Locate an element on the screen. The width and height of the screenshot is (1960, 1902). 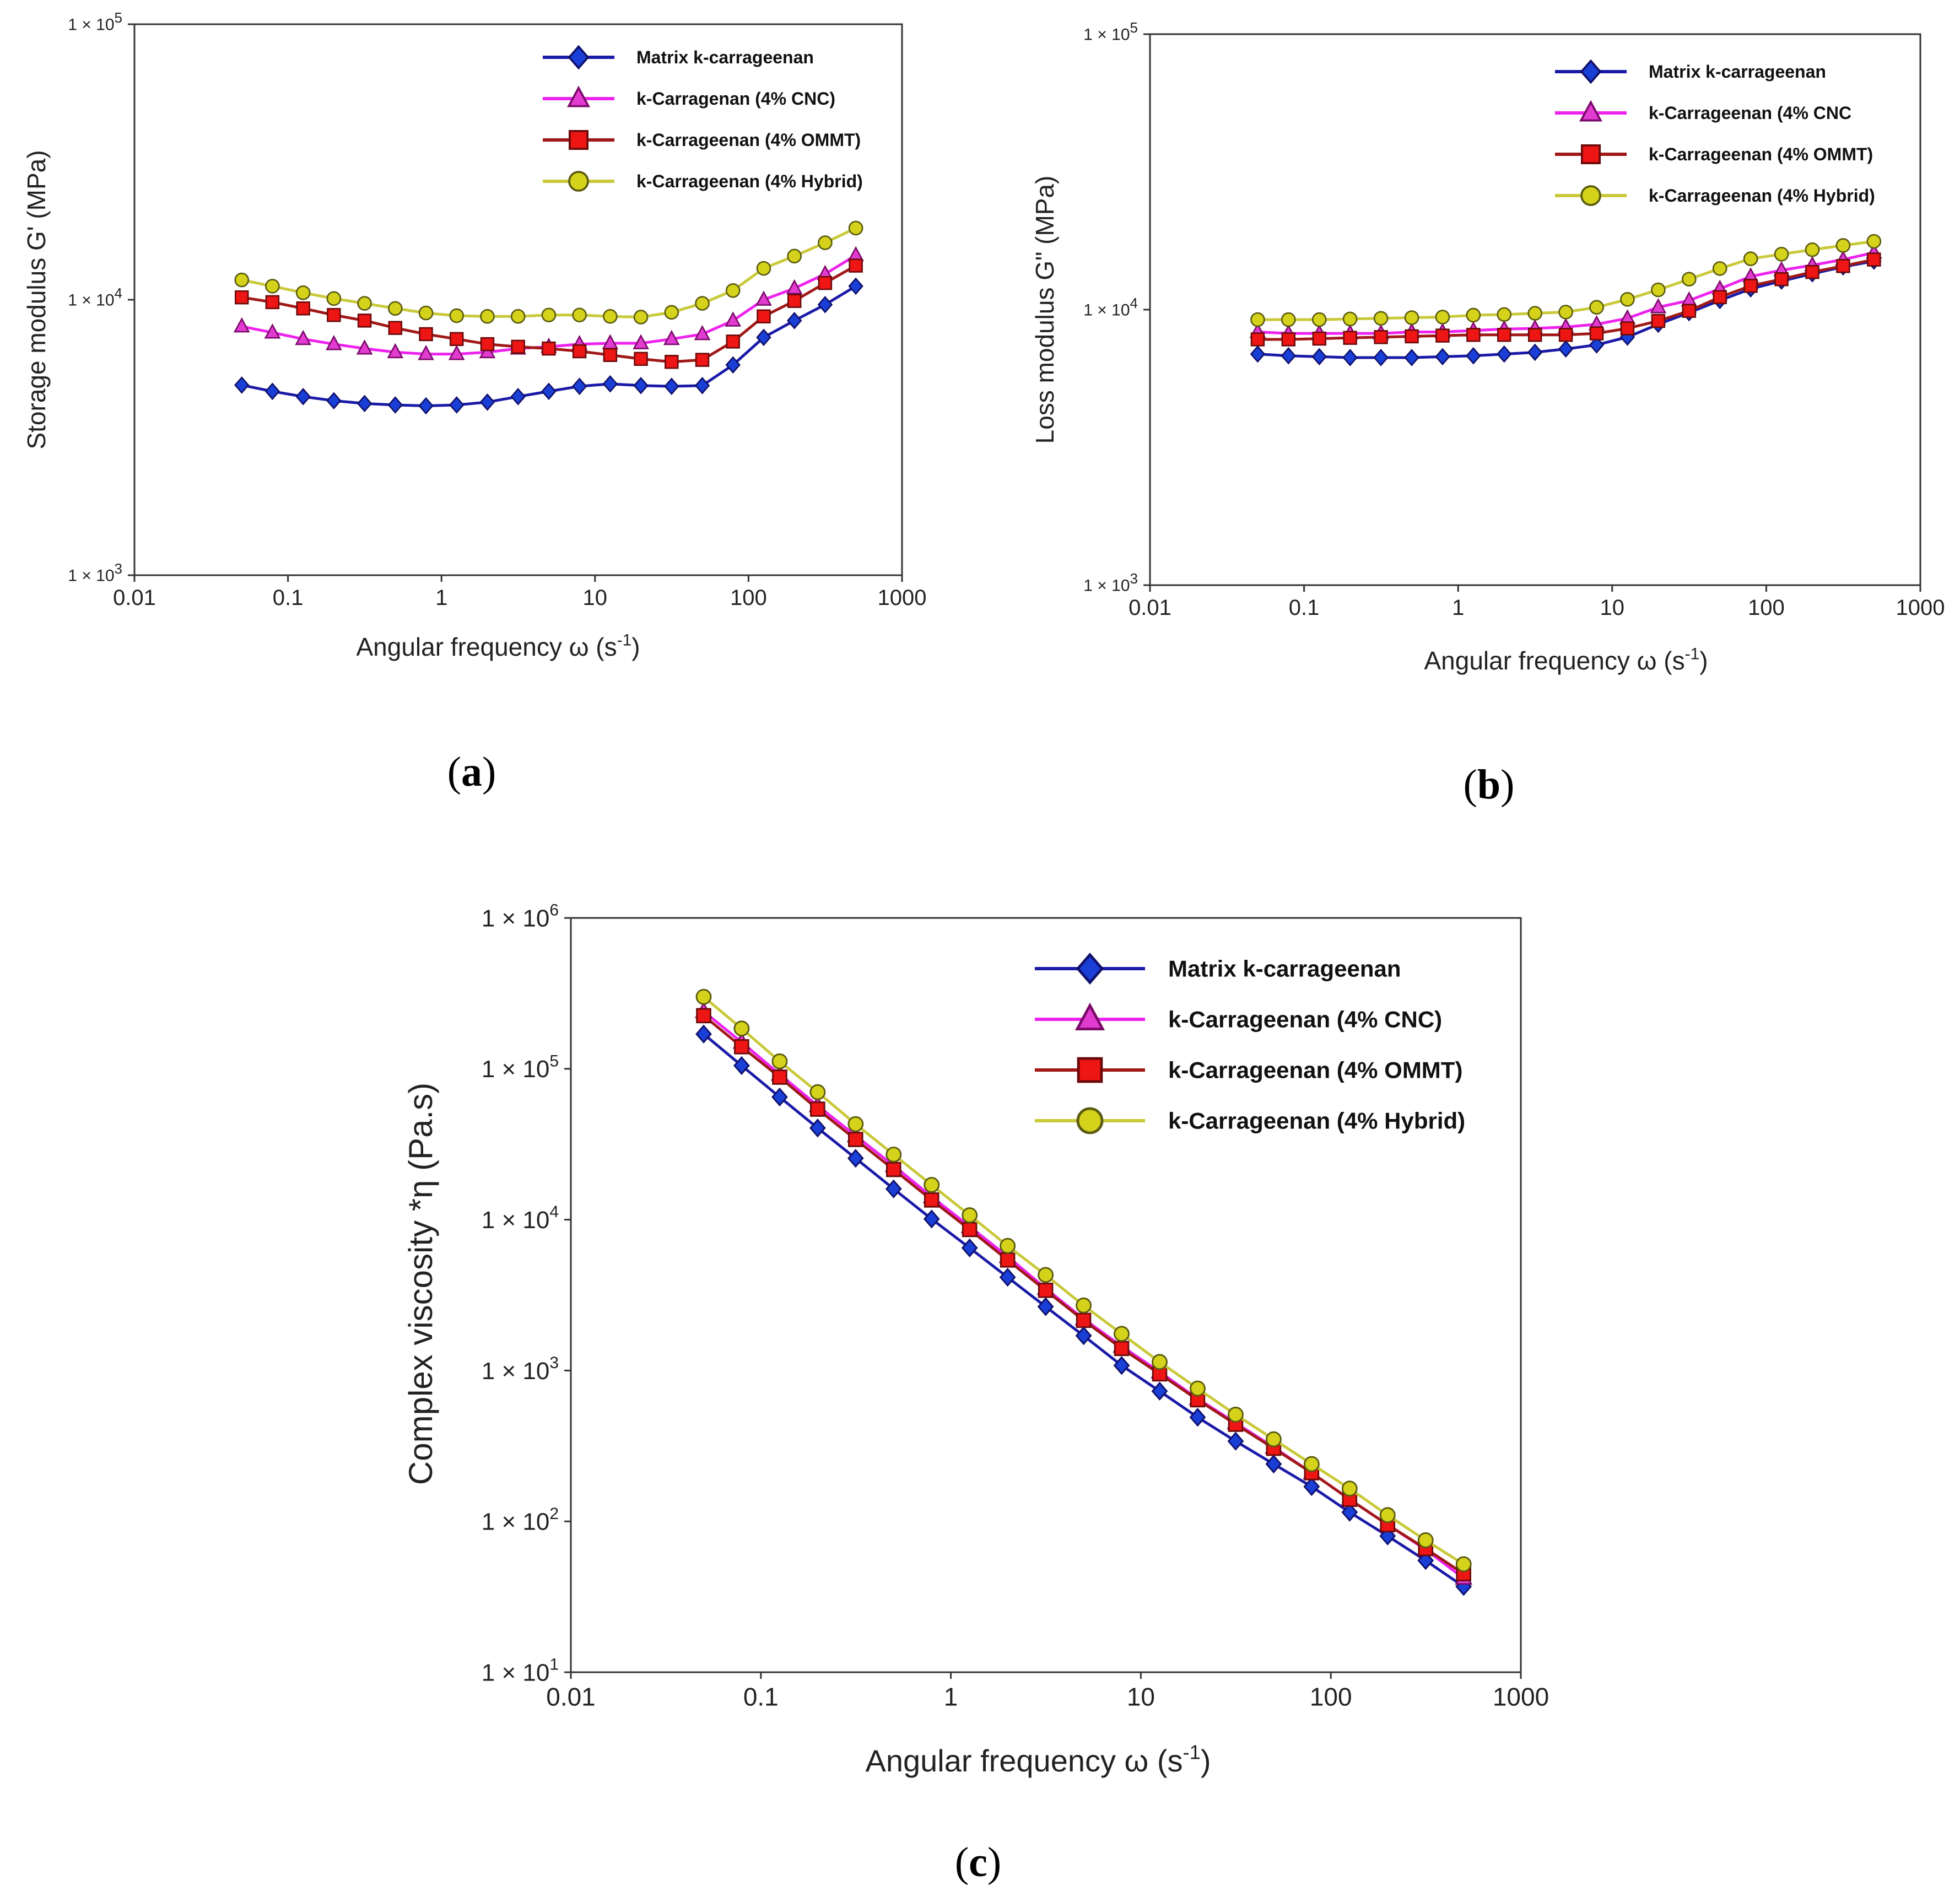
x-tick-label: 10 is located at coordinates (595, 598).